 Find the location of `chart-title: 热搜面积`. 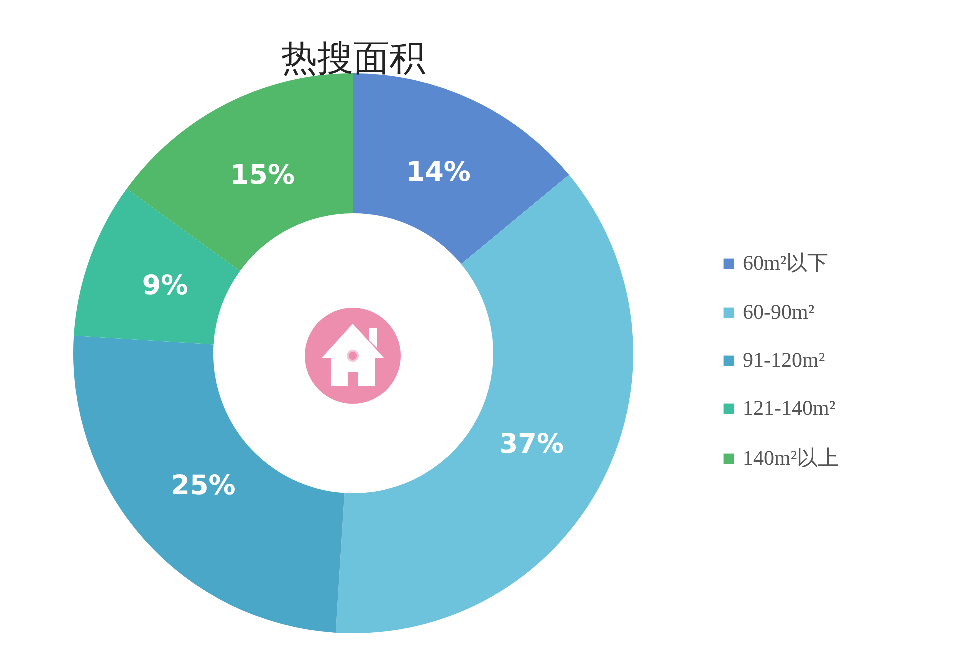

chart-title: 热搜面积 is located at coordinates (354, 58).